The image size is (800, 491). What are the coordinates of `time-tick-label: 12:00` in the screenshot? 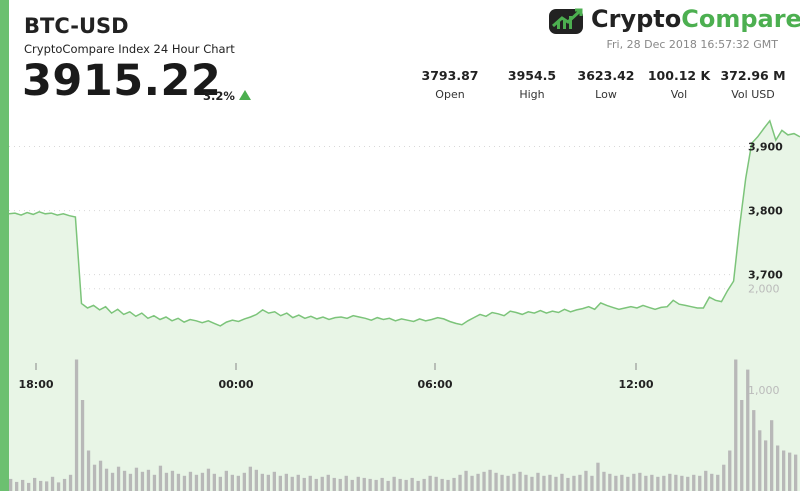 It's located at (635, 384).